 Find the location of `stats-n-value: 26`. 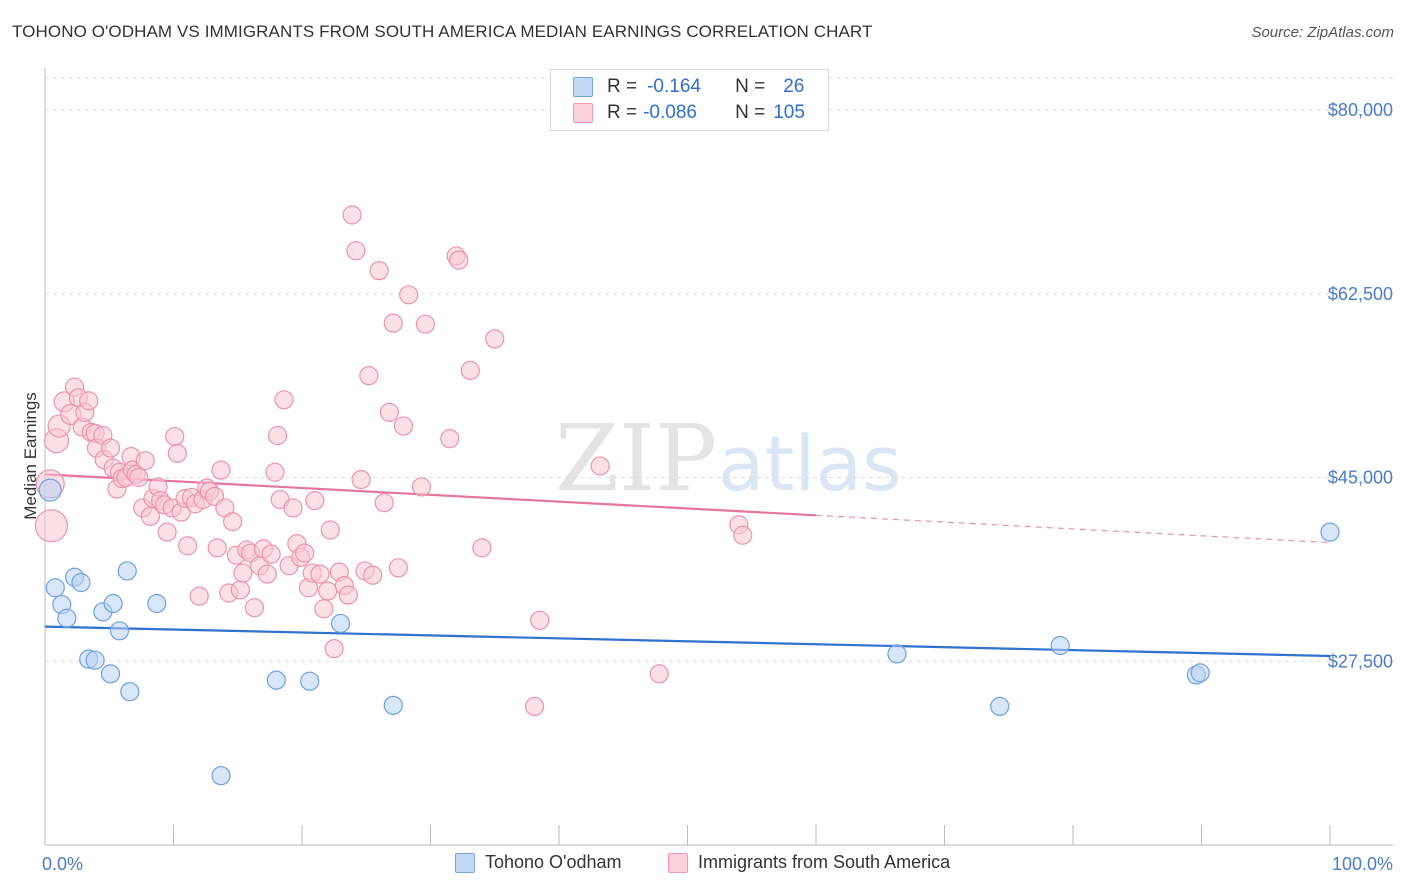

stats-n-value: 26 is located at coordinates (794, 86).